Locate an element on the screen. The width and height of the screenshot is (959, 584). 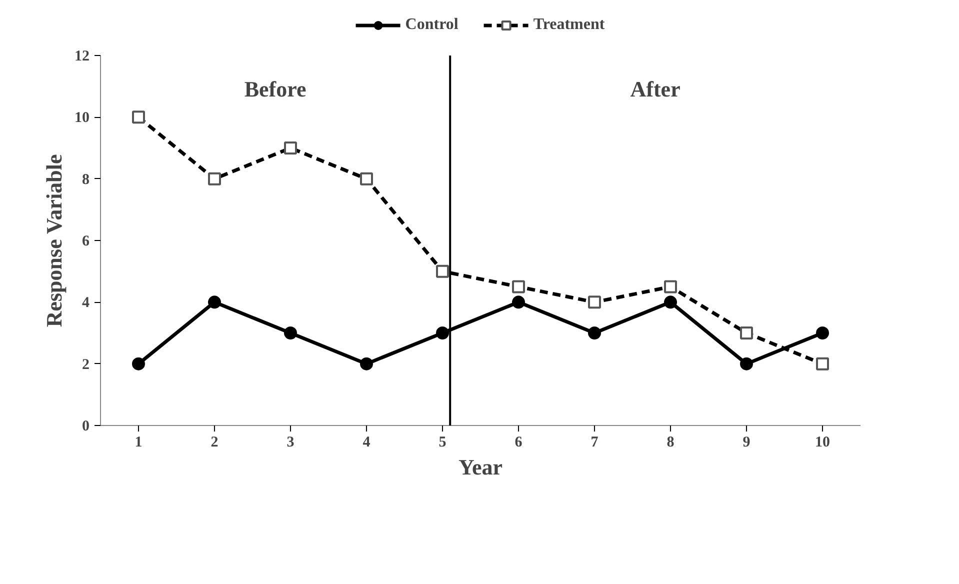
legend-label: Treatment is located at coordinates (569, 25).